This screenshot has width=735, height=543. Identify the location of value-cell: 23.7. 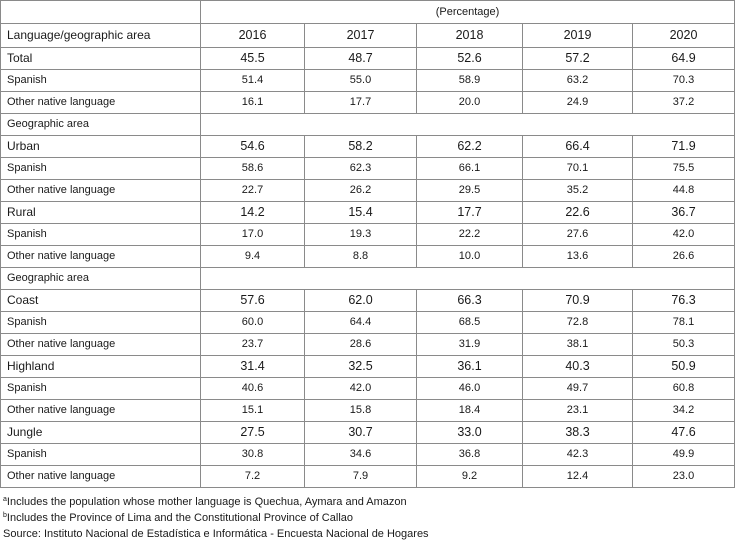
(252, 344).